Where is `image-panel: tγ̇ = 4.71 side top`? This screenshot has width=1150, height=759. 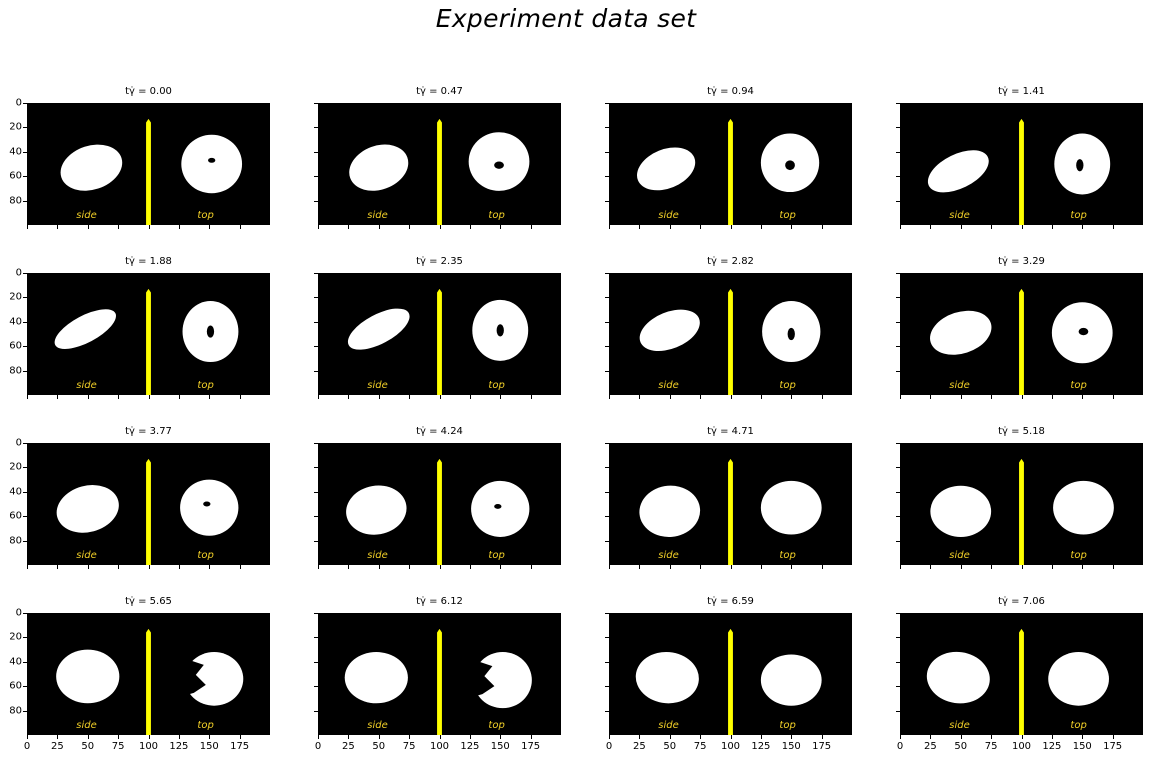
image-panel: tγ̇ = 4.71 side top is located at coordinates (728, 497).